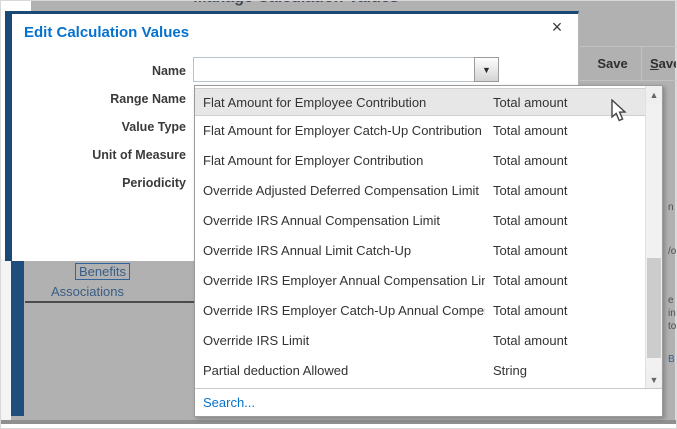 The width and height of the screenshot is (677, 429). I want to click on scrollbar-thumb, so click(654, 308).